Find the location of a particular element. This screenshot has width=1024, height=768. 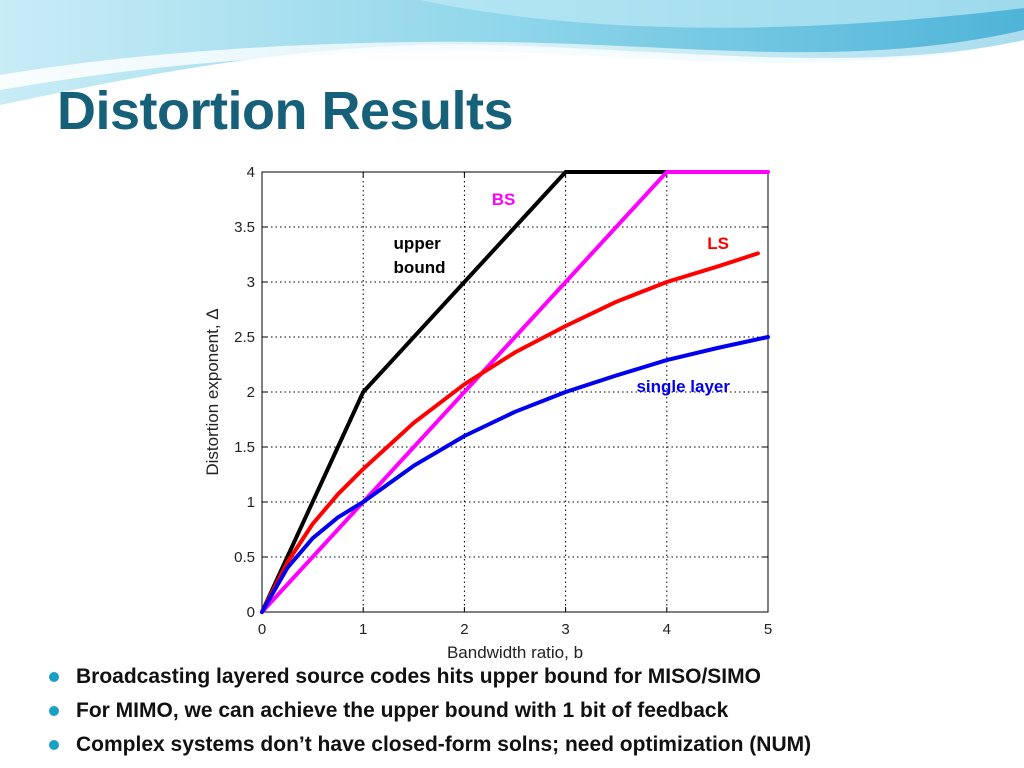

x-tick-label: 4 is located at coordinates (667, 629).